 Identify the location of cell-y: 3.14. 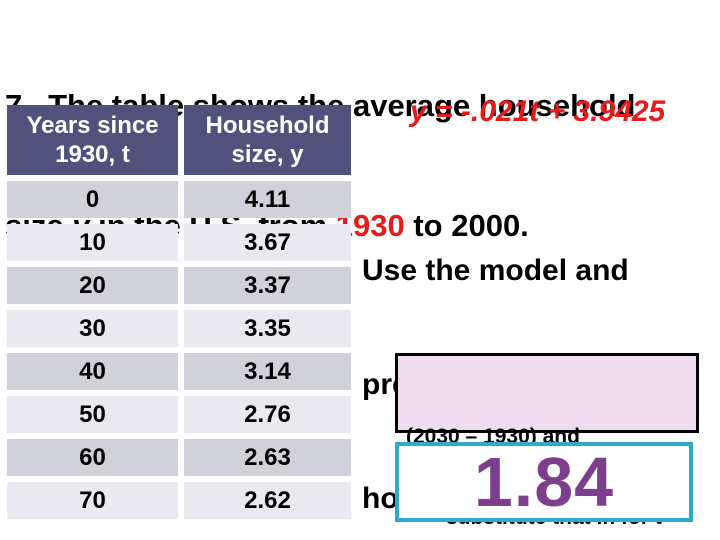
(267, 371).